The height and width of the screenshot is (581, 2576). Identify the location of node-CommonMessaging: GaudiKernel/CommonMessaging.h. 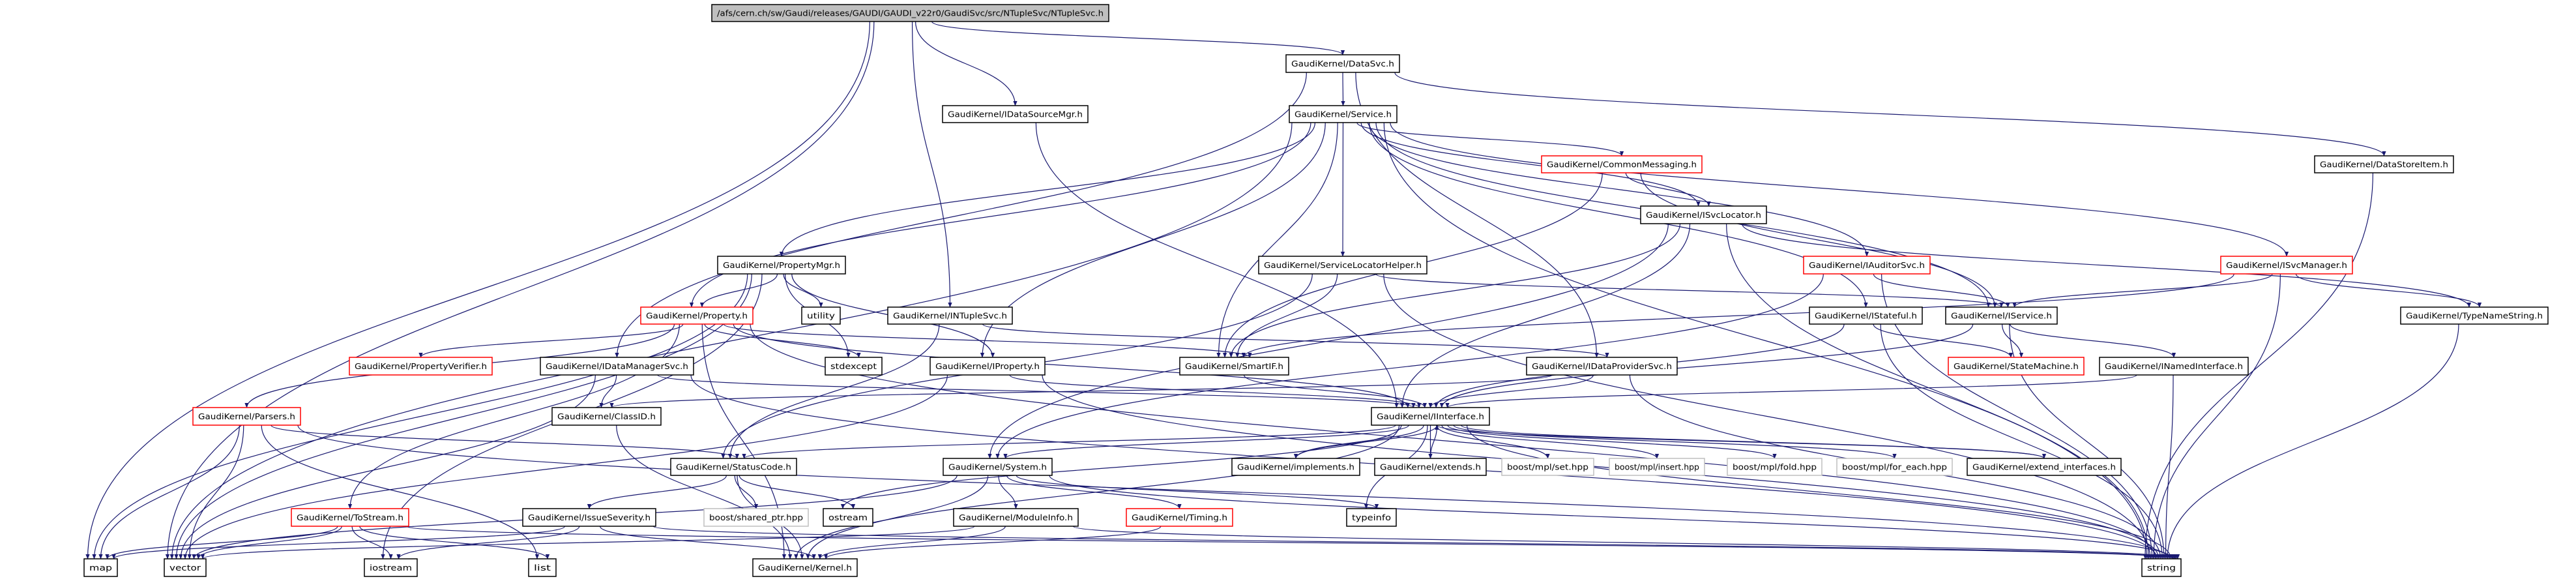
(1622, 164).